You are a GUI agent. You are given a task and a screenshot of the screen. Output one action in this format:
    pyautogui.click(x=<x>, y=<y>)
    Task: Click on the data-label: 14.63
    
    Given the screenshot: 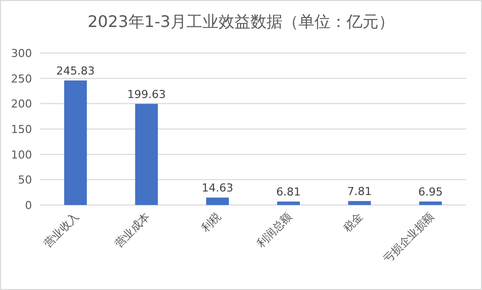 What is the action you would take?
    pyautogui.click(x=218, y=188)
    